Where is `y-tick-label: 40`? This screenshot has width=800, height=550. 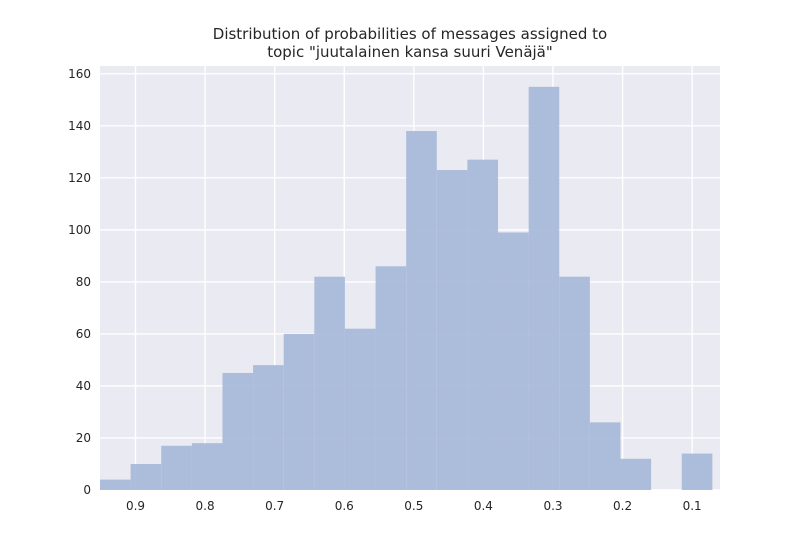 y-tick-label: 40 is located at coordinates (83, 386).